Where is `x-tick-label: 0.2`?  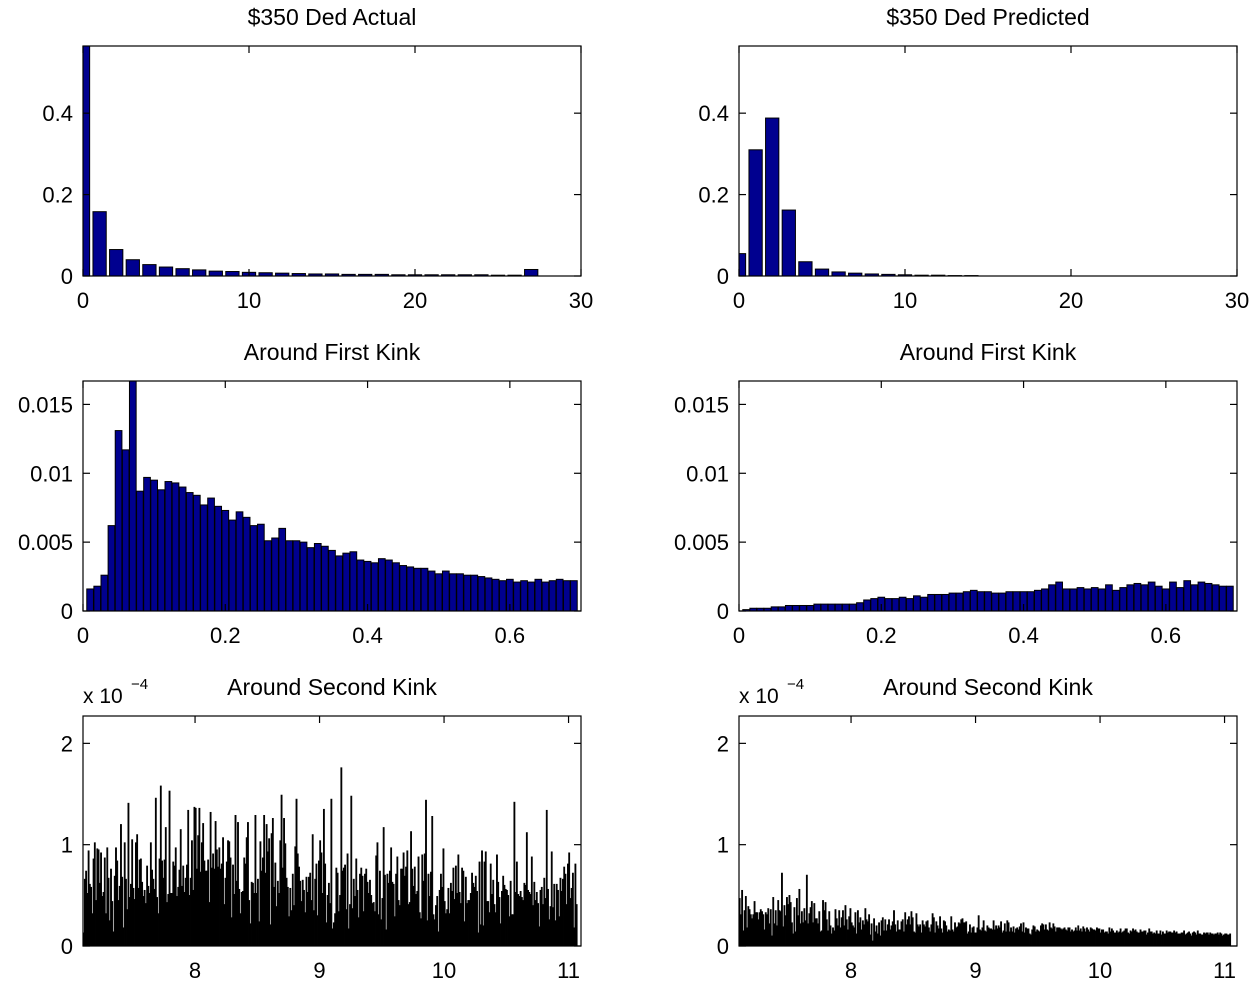
x-tick-label: 0.2 is located at coordinates (225, 635).